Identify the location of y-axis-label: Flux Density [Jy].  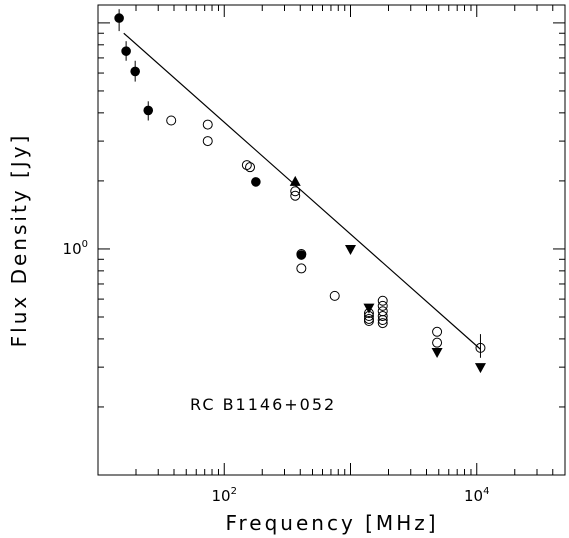
(19, 240).